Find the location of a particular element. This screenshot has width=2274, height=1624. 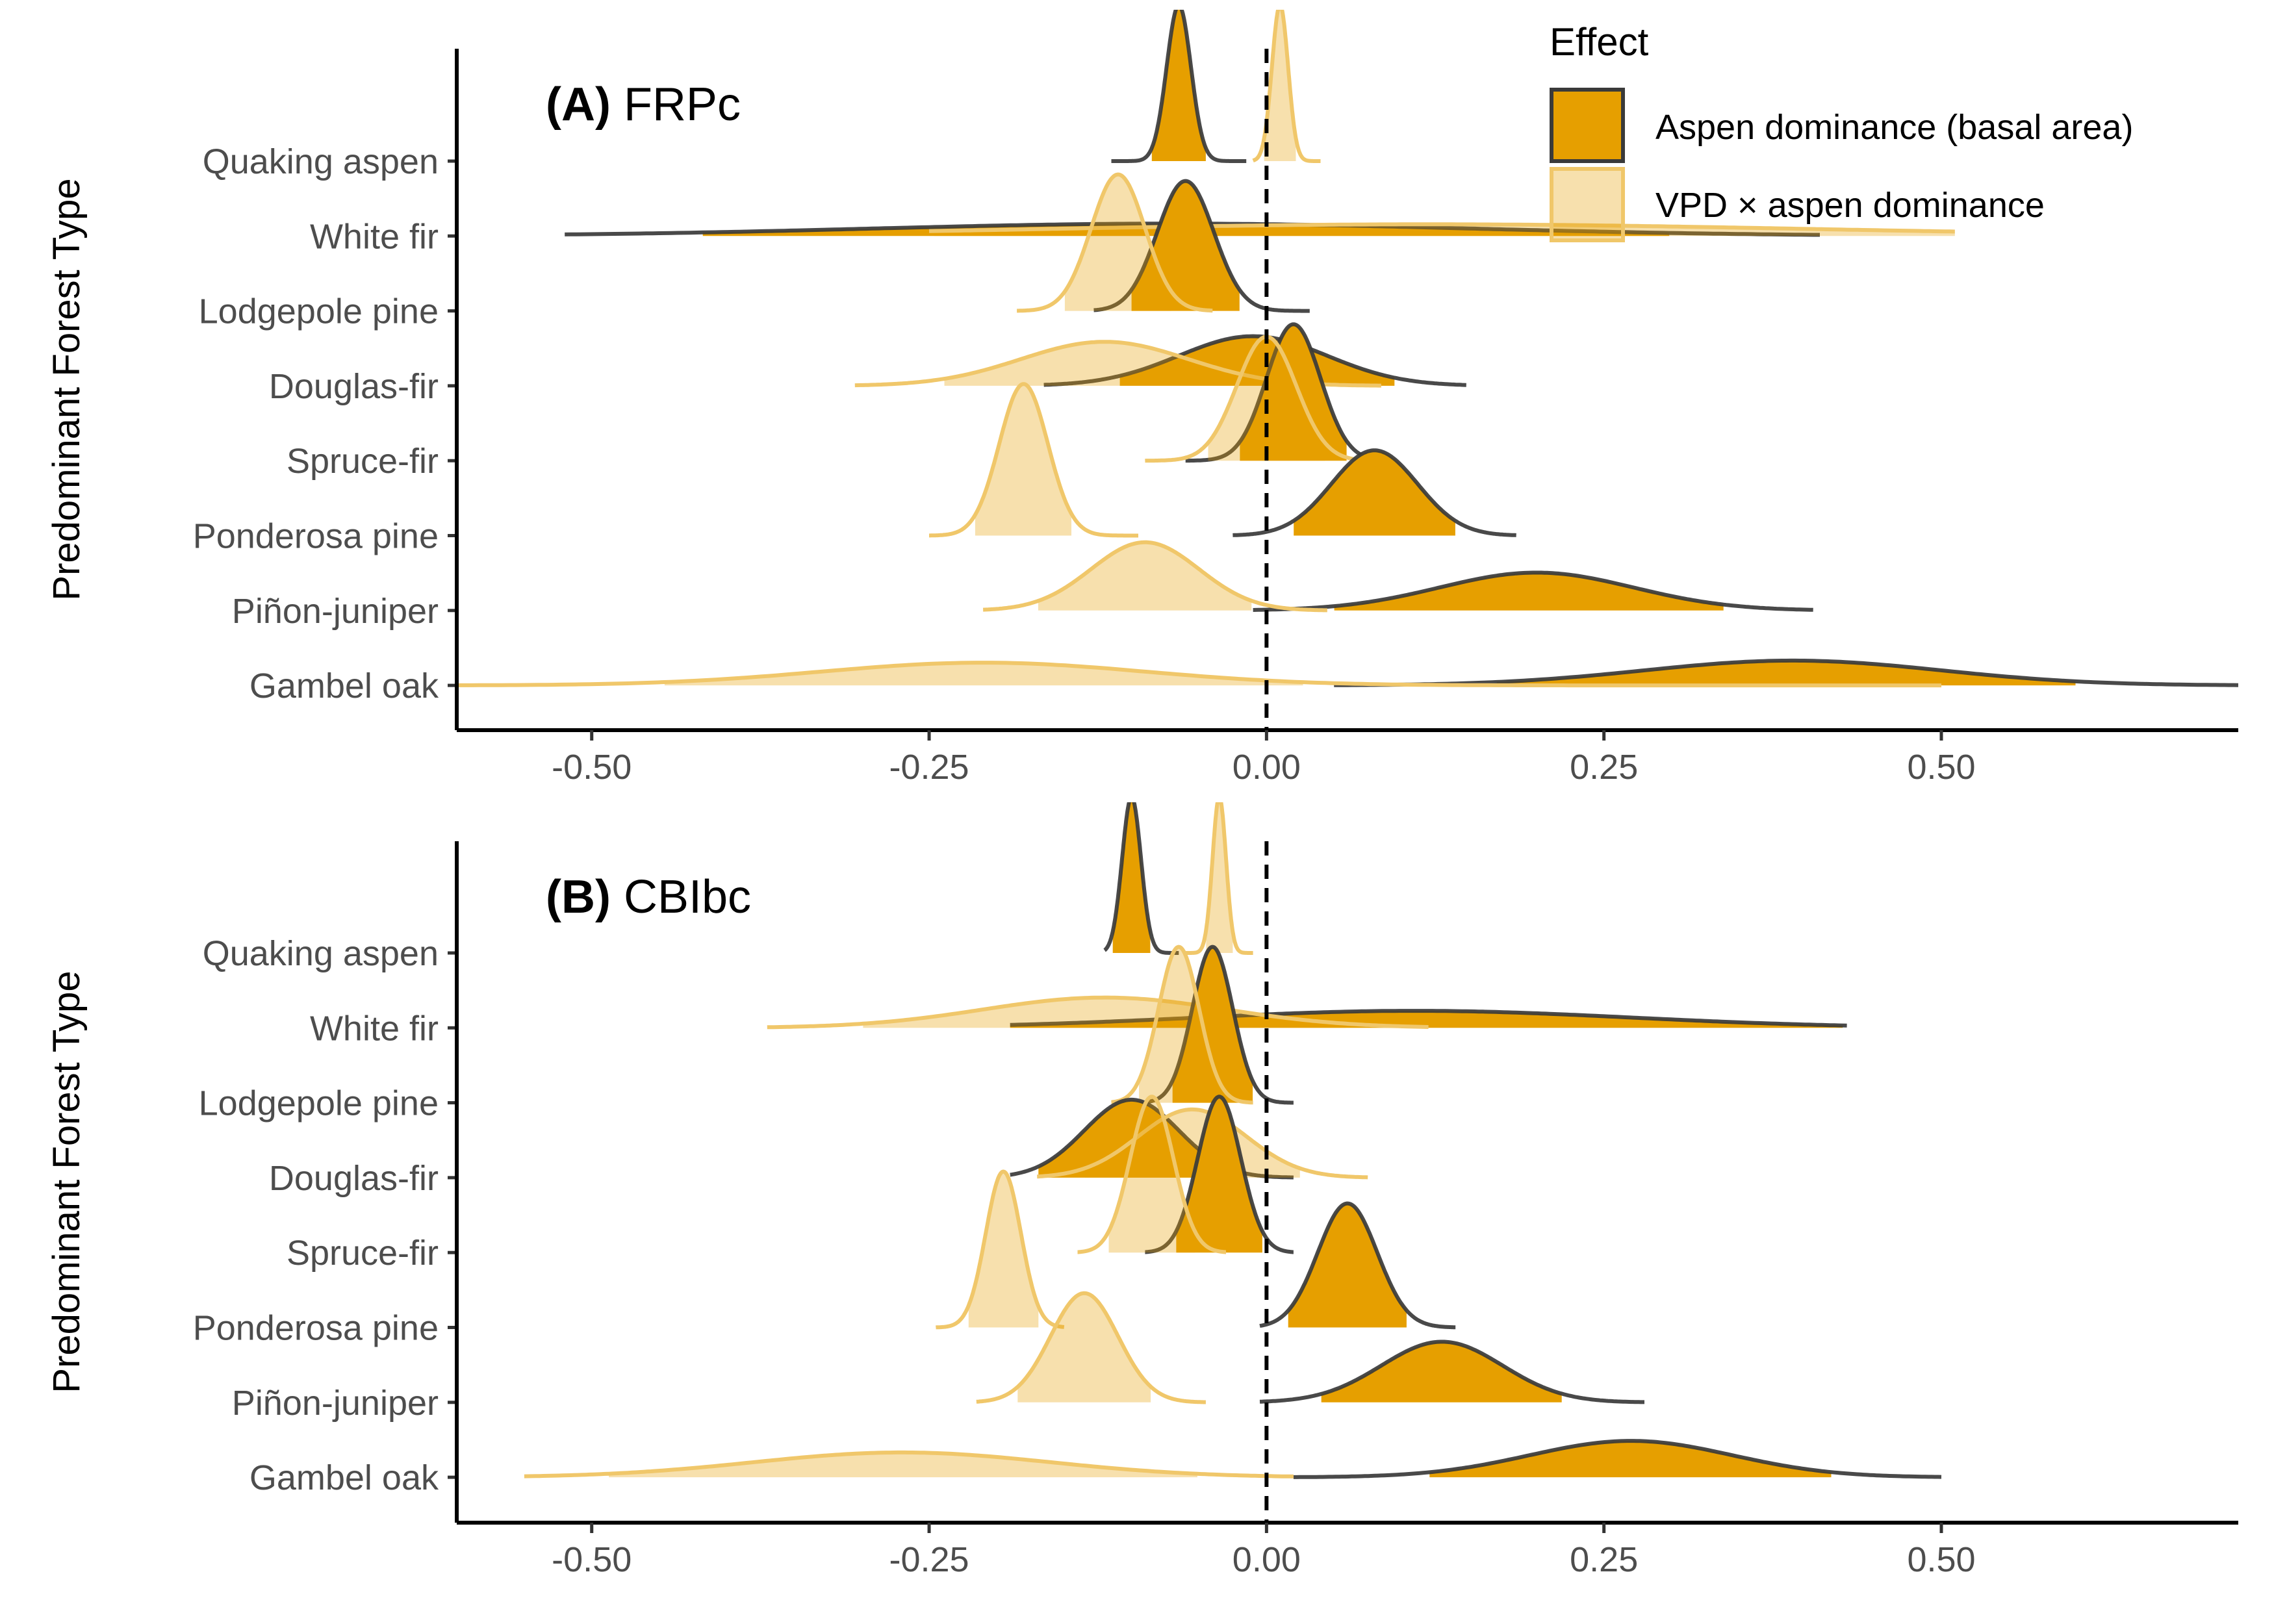

ridge-fill-spruce-fir-aspen-dominance is located at coordinates (1219, 1175).